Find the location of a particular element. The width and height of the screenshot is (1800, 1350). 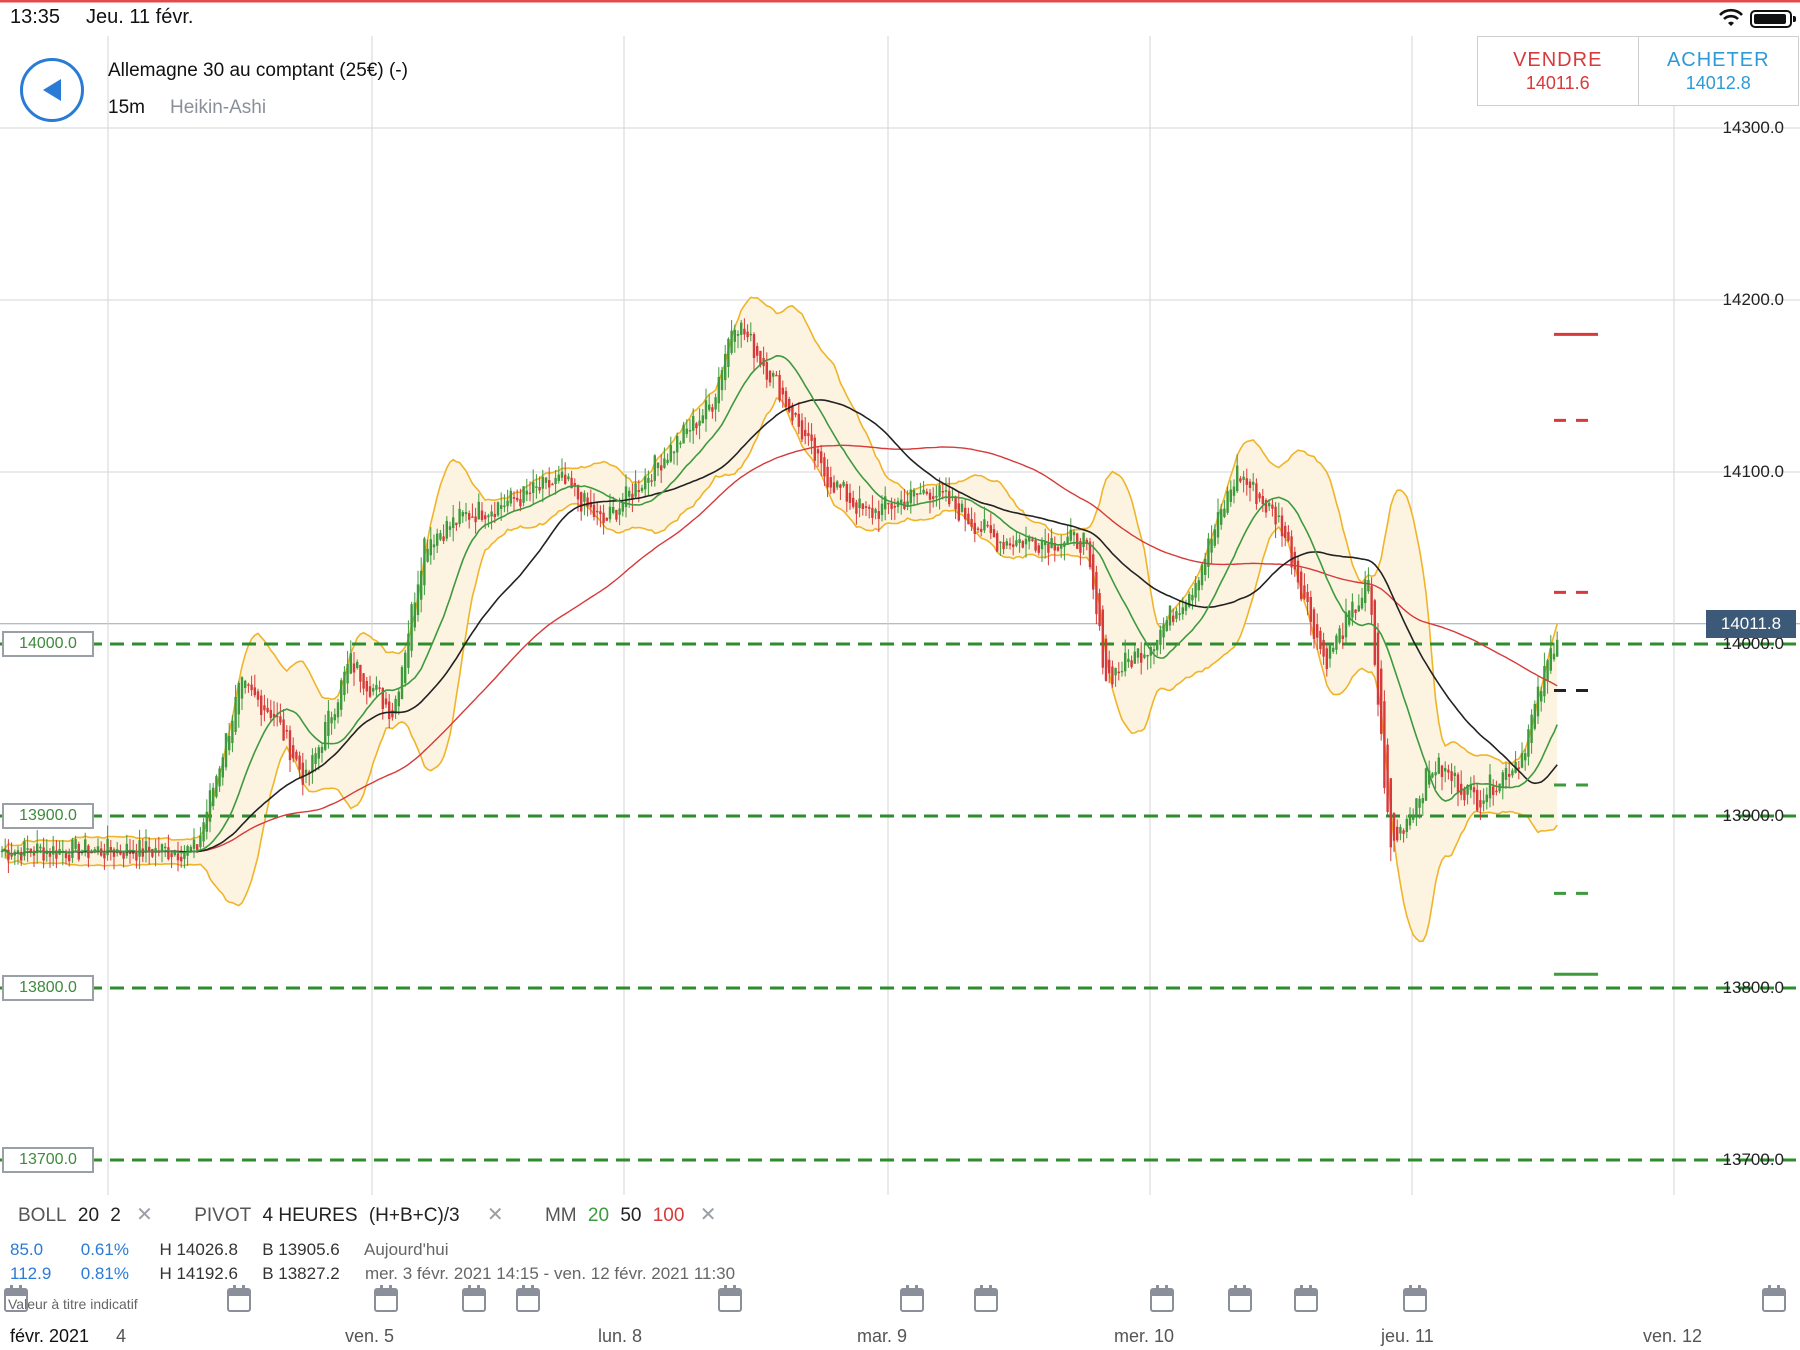

support-level-tag: 14000.0 is located at coordinates (48, 644).